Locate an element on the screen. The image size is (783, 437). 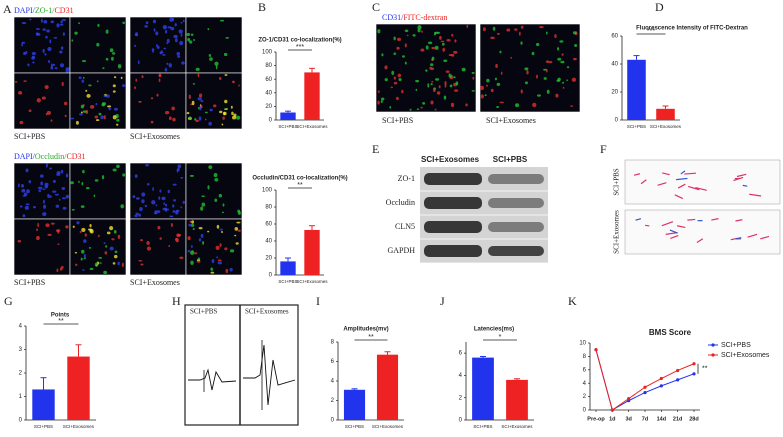
waveform is located at coordinates (212, 379).